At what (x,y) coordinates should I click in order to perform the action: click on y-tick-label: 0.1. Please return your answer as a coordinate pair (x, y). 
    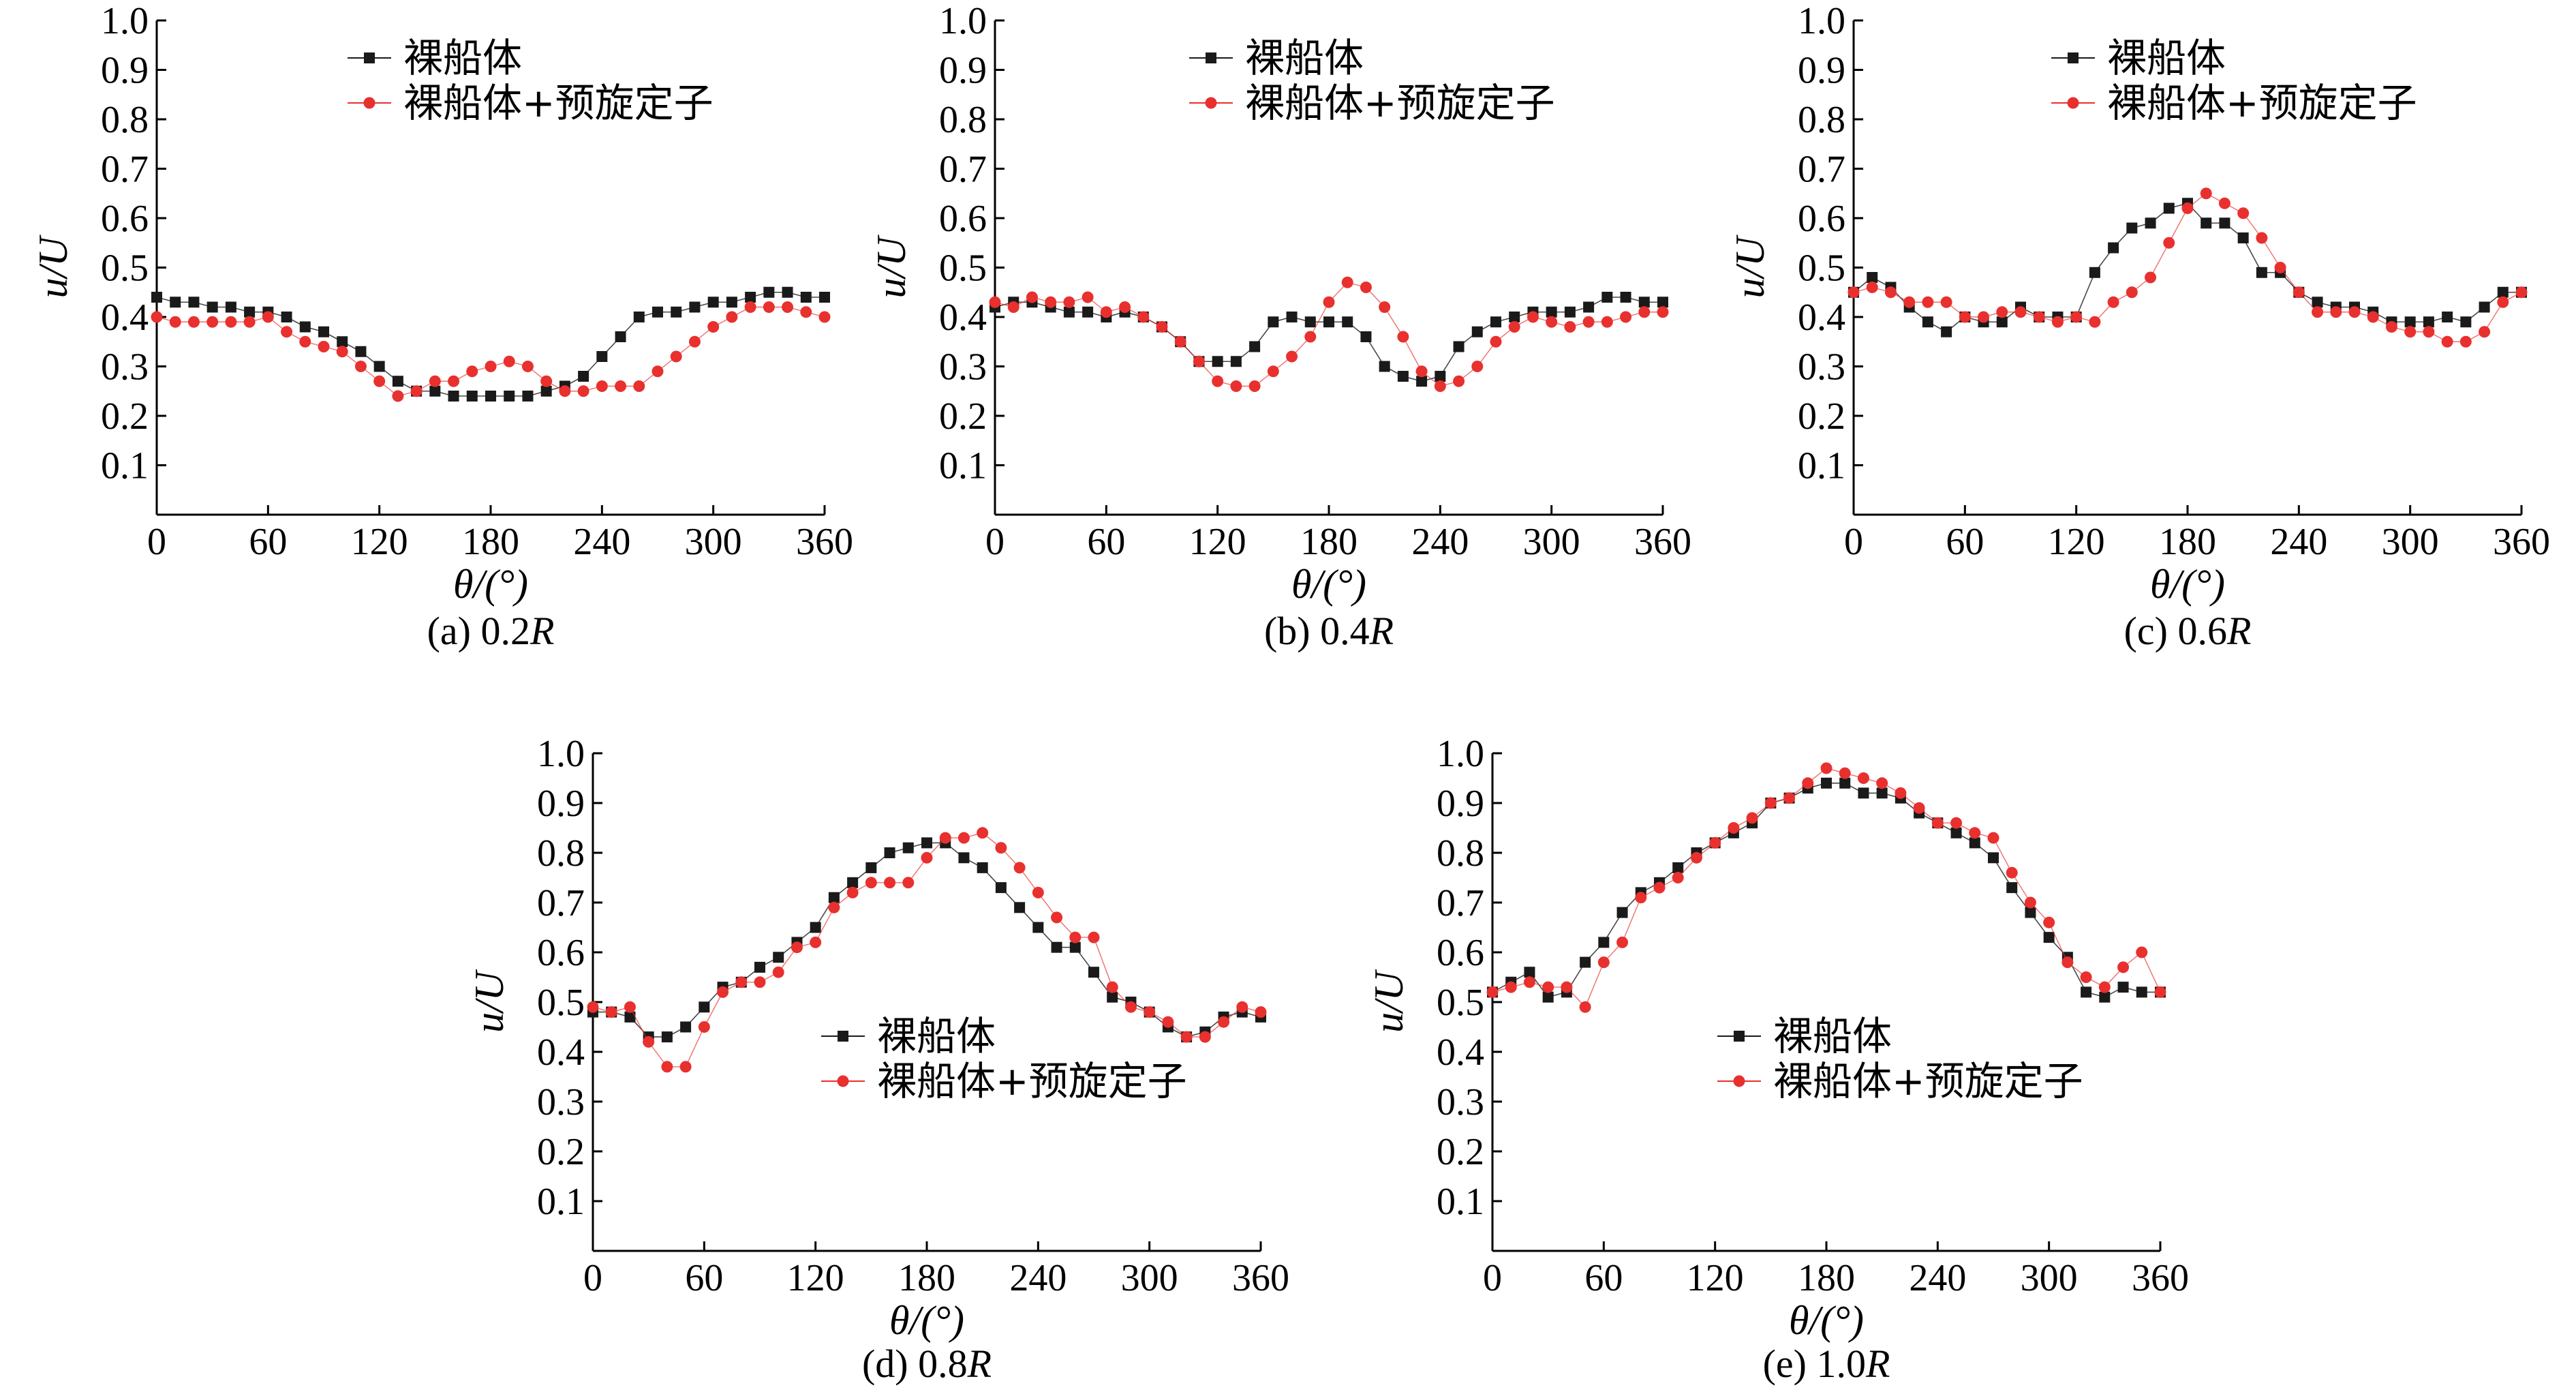
    Looking at the image, I should click on (1460, 1202).